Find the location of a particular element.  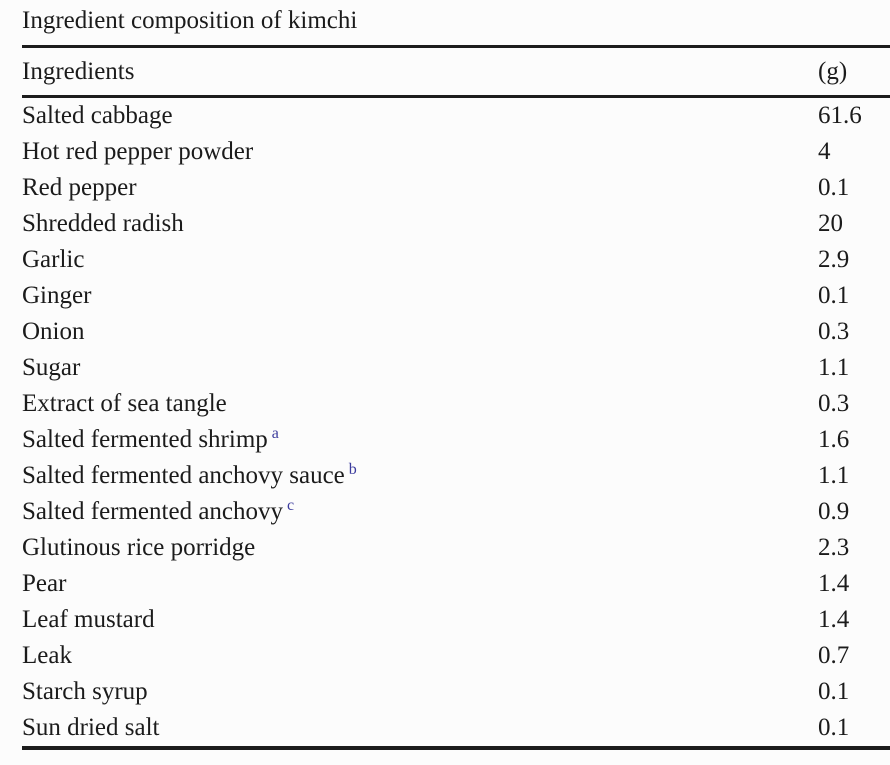

table-row: Hot red pepper powder 4 is located at coordinates (456, 152).